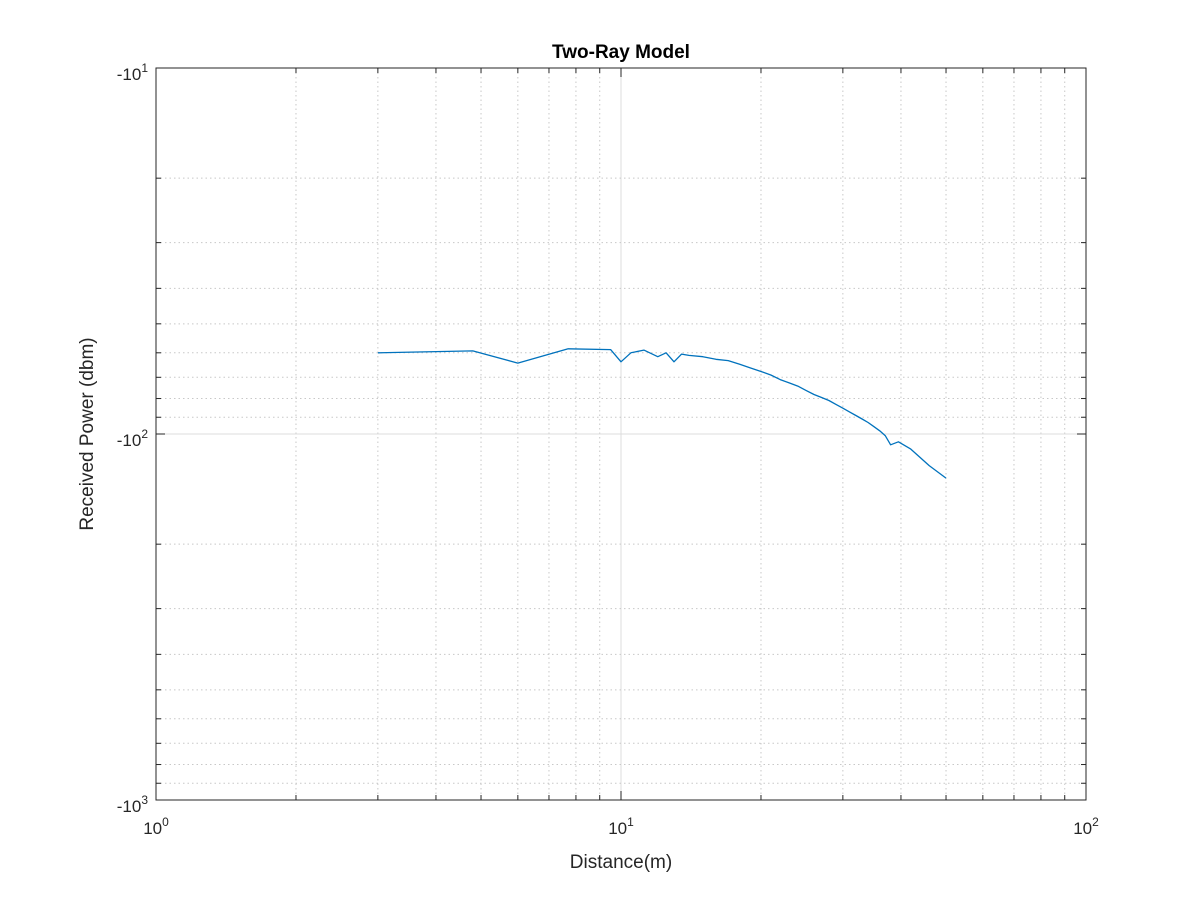 The height and width of the screenshot is (900, 1200). I want to click on y-tick-label-neg10: -101, so click(133, 72).